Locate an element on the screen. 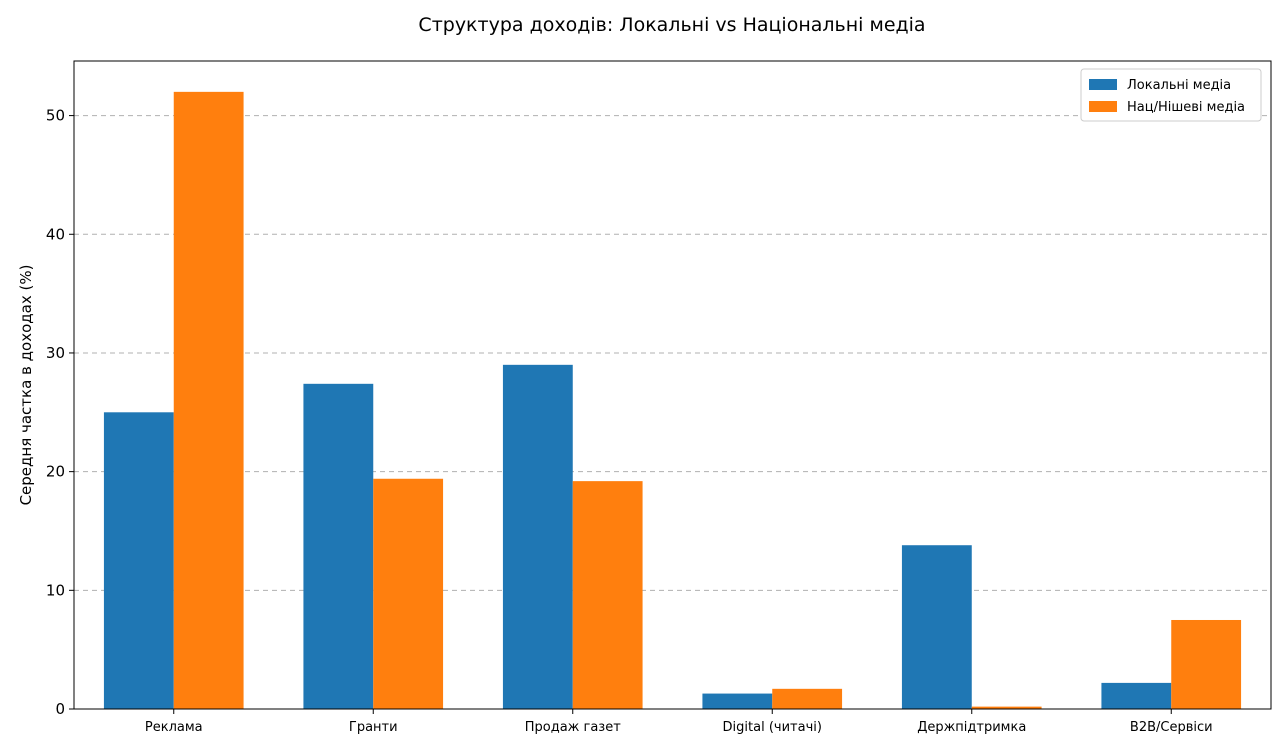 Image resolution: width=1288 pixels, height=750 pixels. legend-label-0: Локальні медіа is located at coordinates (1179, 85).